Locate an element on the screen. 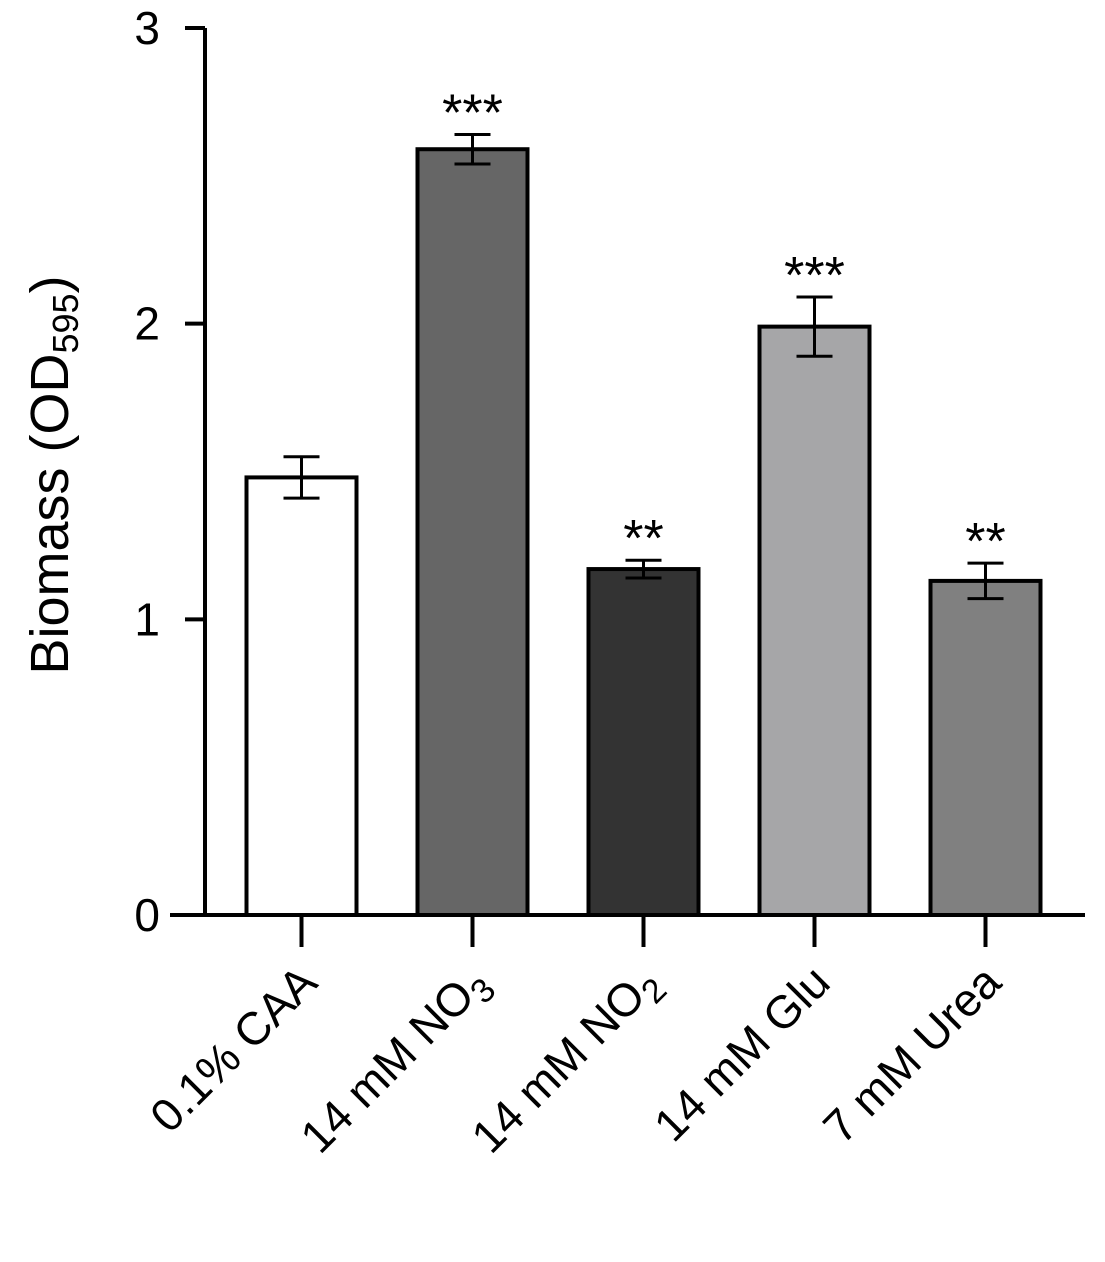 The width and height of the screenshot is (1105, 1262). y-tick-label: 1 is located at coordinates (147, 619).